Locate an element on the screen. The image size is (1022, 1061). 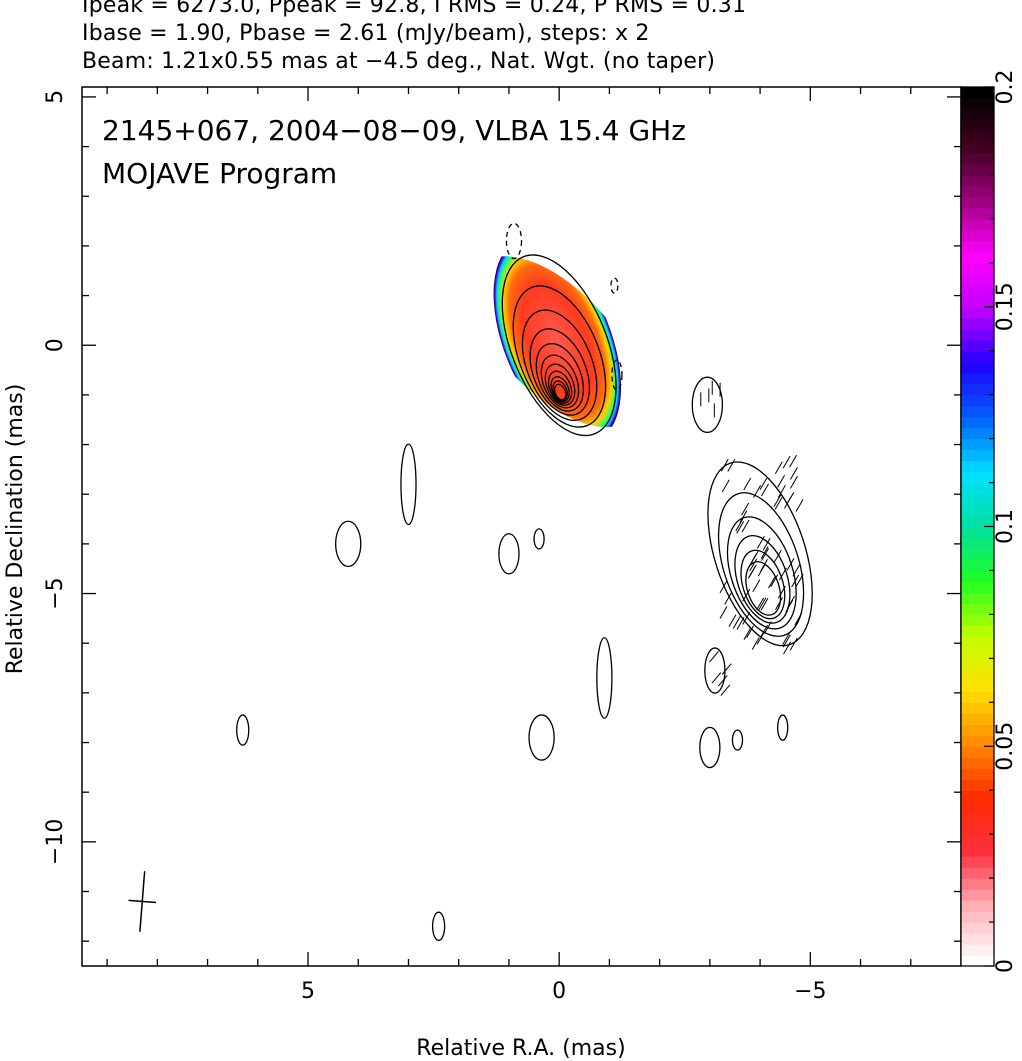
y-tick-label-2: −5 is located at coordinates (55, 593).